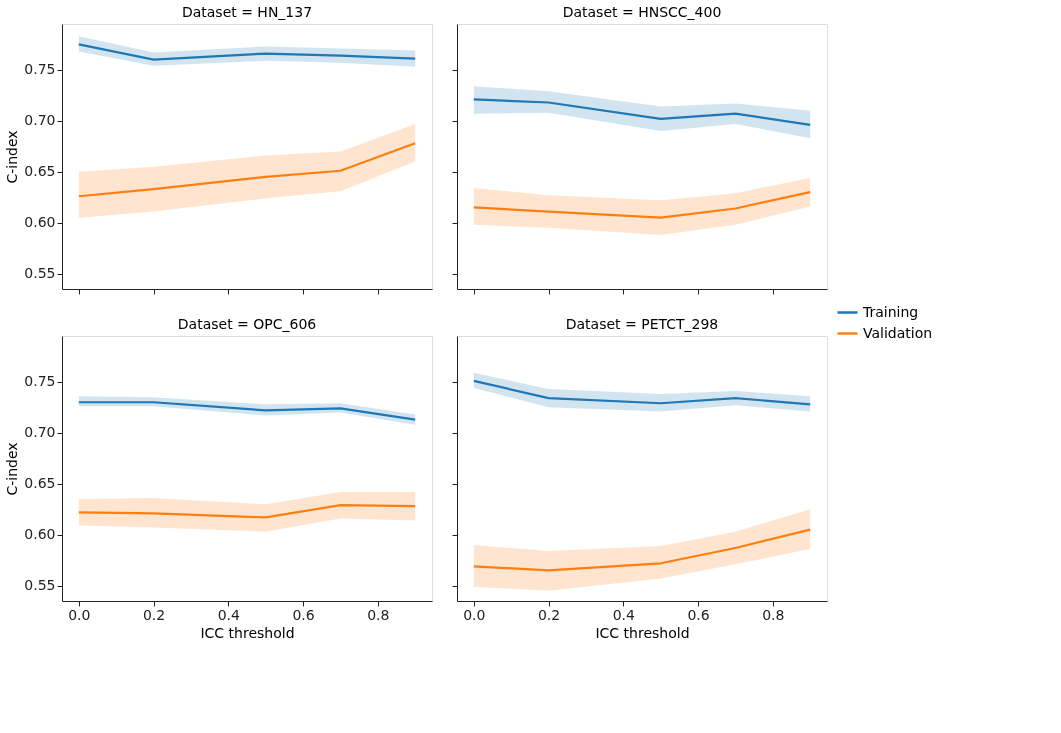  I want to click on legend-label: Training, so click(890, 311).